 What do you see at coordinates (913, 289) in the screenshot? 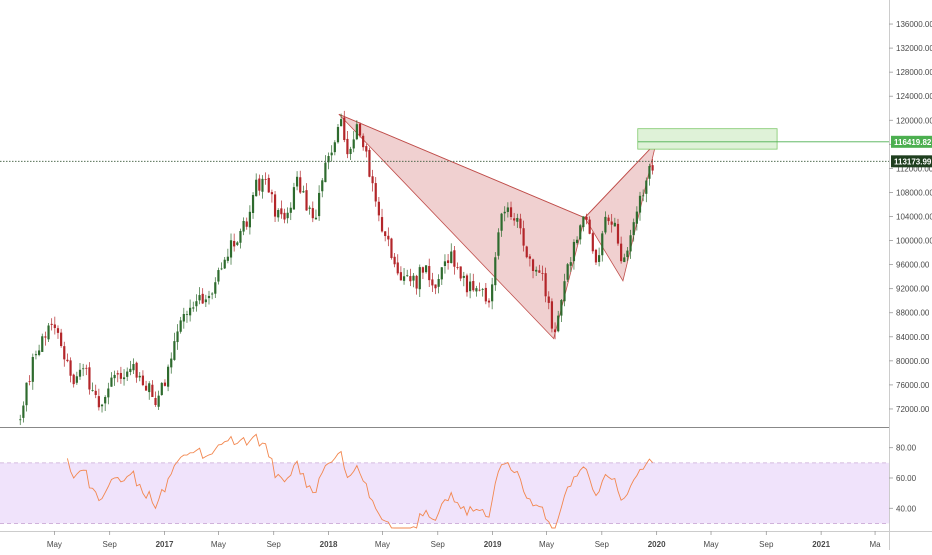
I see `y-tick-label: 92000.00` at bounding box center [913, 289].